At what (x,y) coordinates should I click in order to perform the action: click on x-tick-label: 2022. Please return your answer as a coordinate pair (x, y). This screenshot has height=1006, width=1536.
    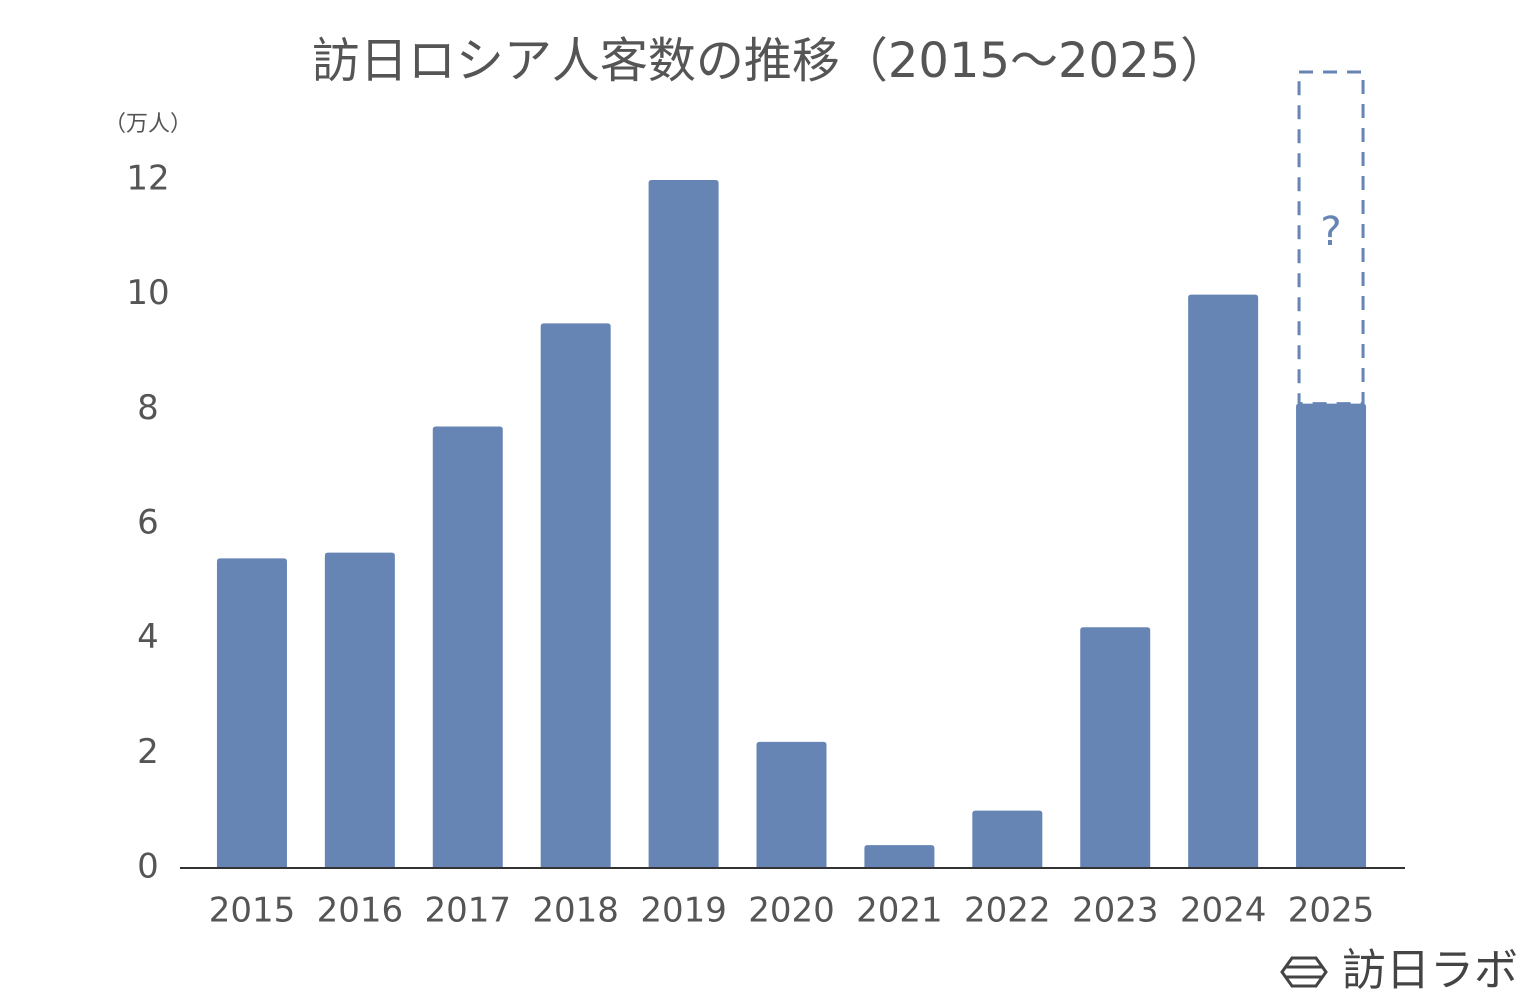
    Looking at the image, I should click on (1007, 911).